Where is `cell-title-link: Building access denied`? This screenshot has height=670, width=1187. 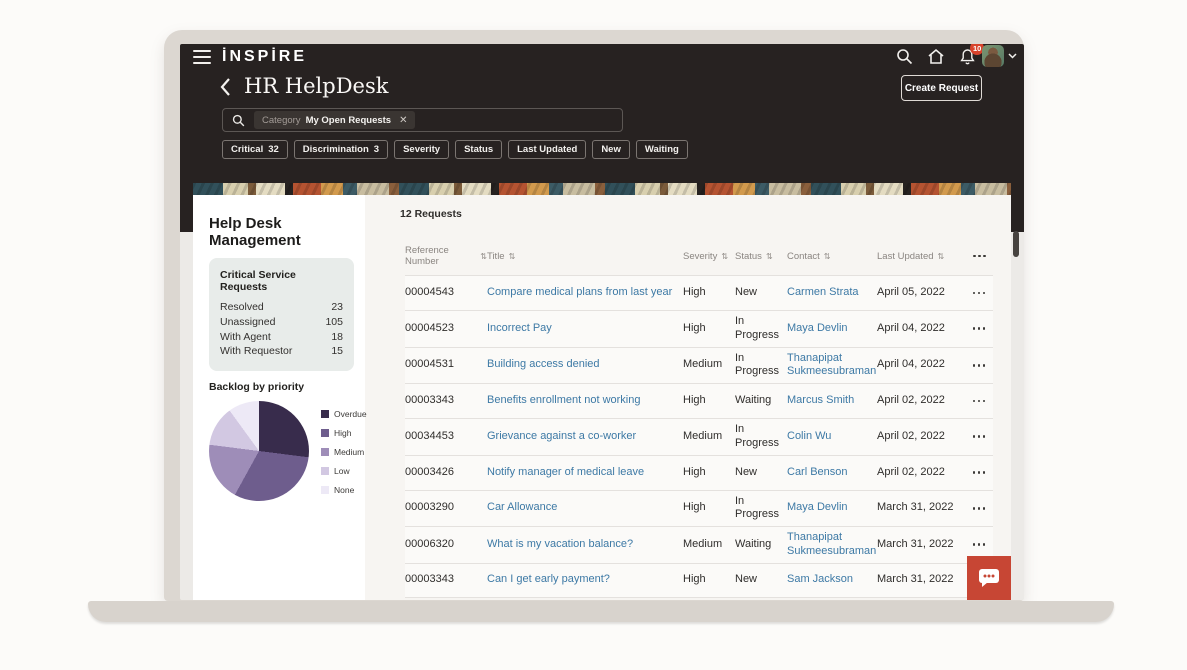 cell-title-link: Building access denied is located at coordinates (543, 364).